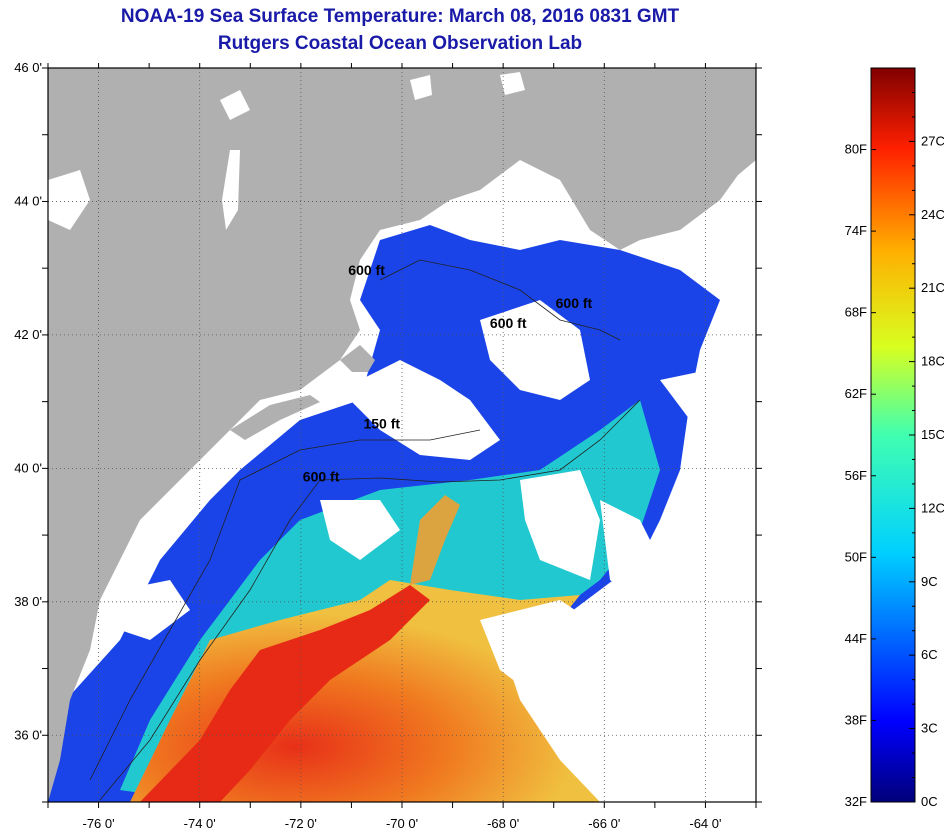 The height and width of the screenshot is (840, 944). I want to click on colorbar-fahrenheit-label: 32F, so click(856, 801).